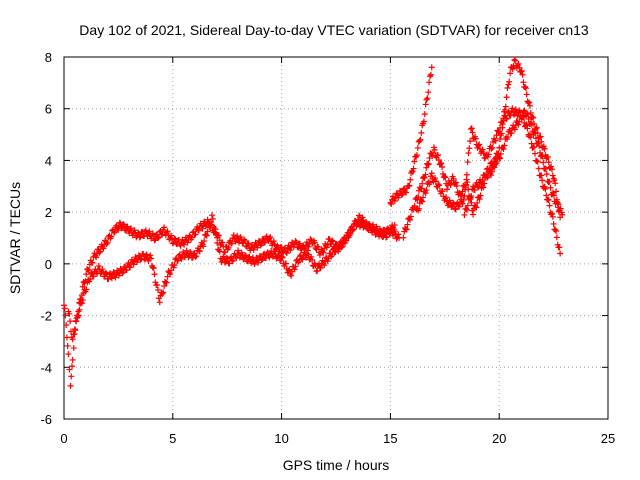 Image resolution: width=640 pixels, height=480 pixels. I want to click on y-axis-label: SDTVAR / TECUs, so click(15, 238).